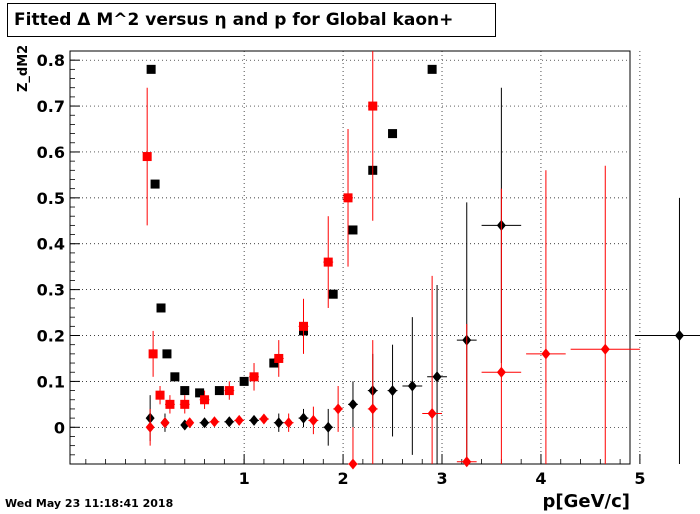 This screenshot has height=514, width=700. What do you see at coordinates (51, 290) in the screenshot?
I see `y-tick-label: 0.3` at bounding box center [51, 290].